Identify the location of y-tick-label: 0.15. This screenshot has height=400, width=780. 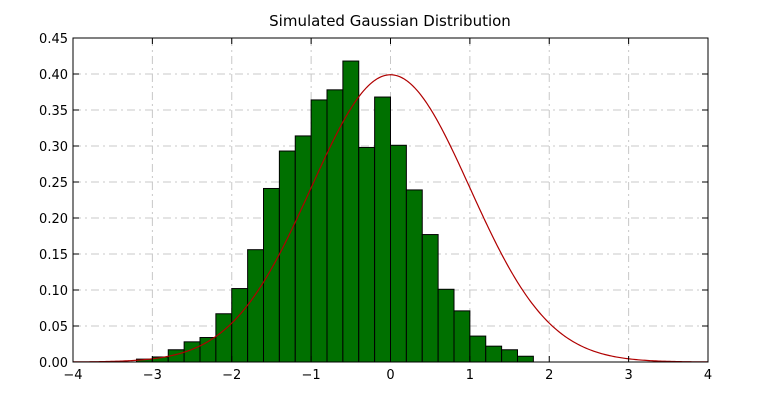
(53, 255).